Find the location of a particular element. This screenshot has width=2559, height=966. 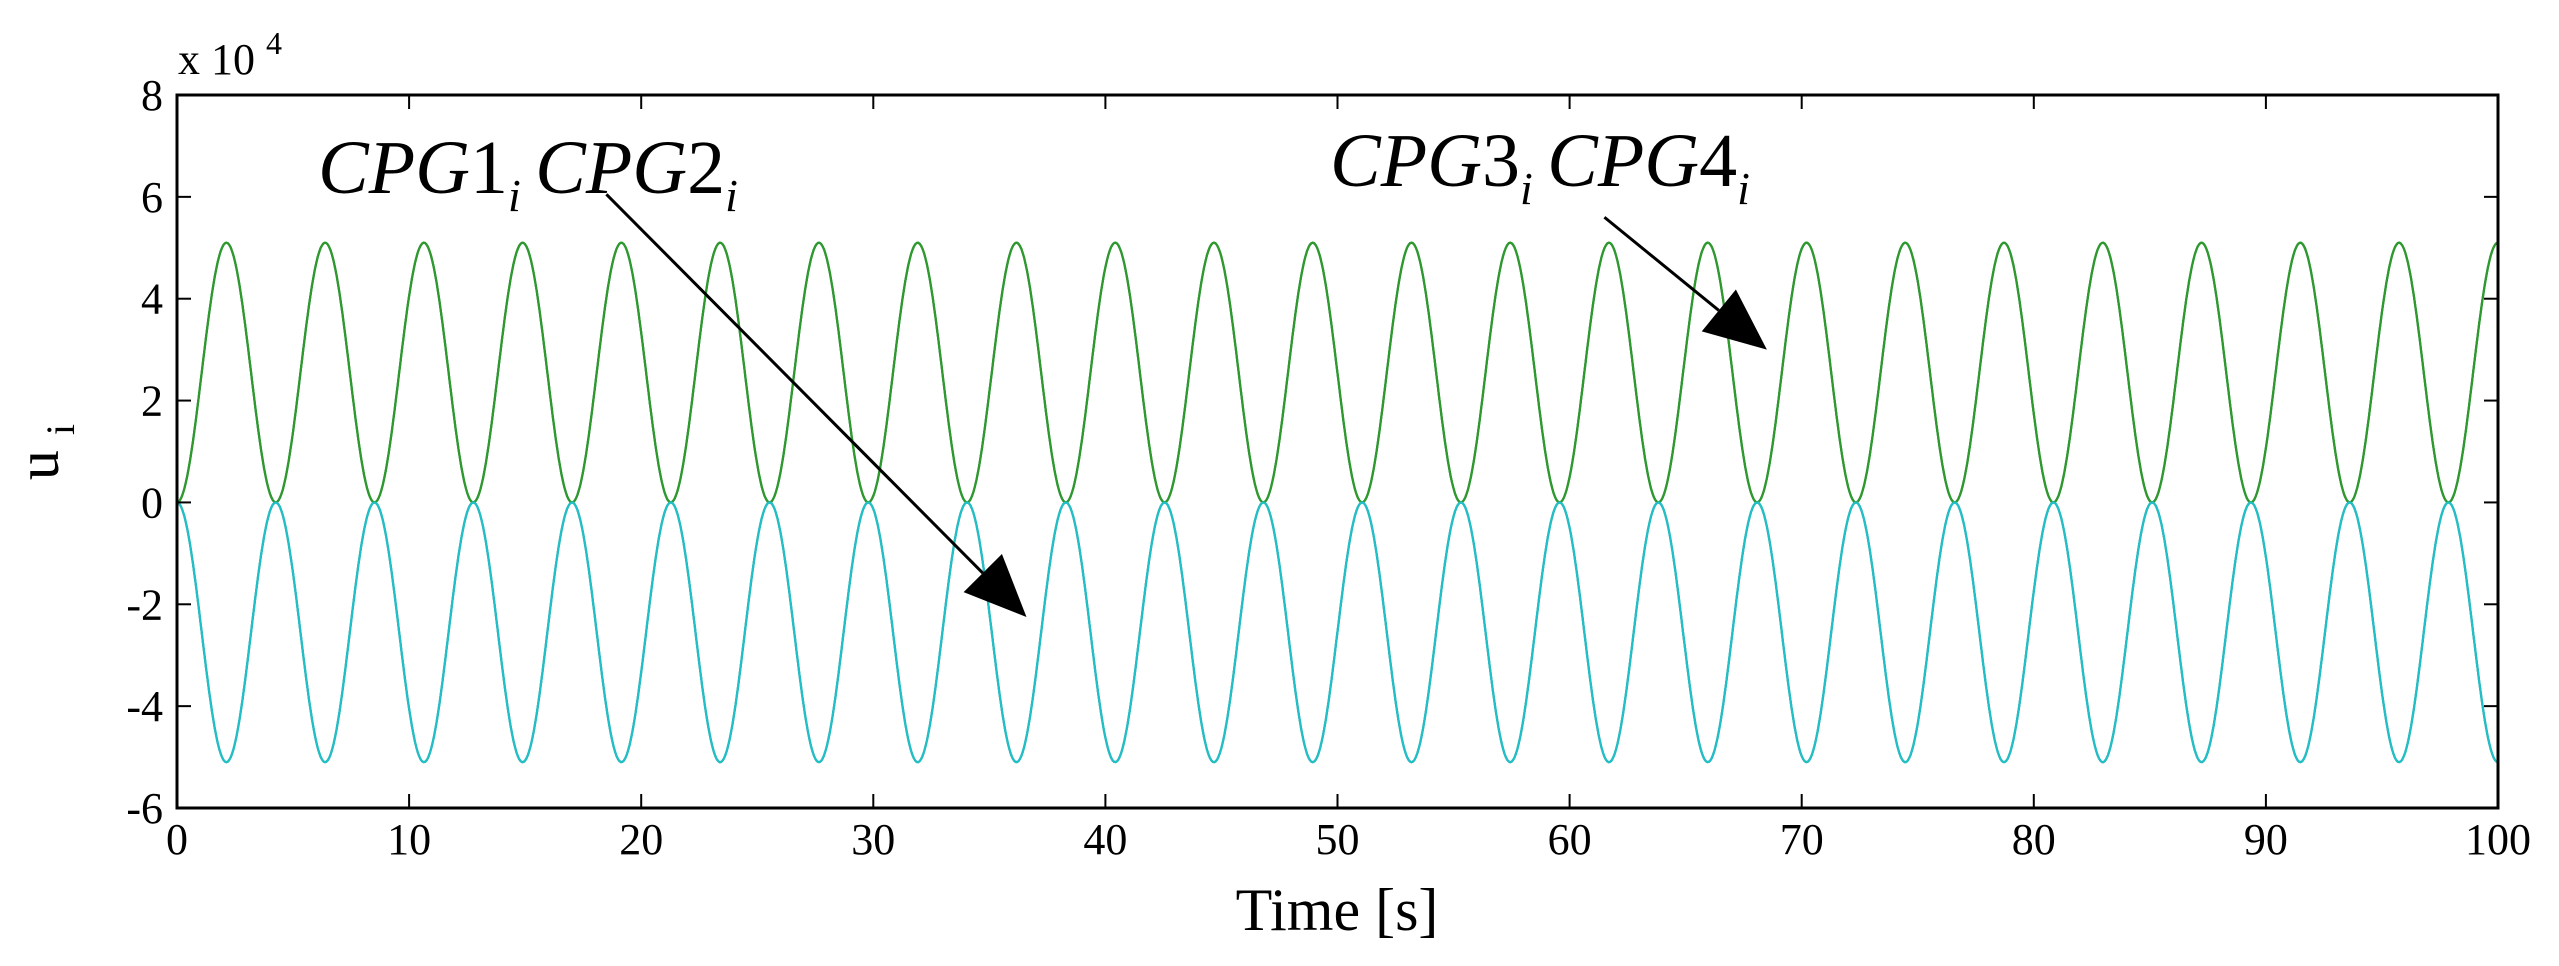

x-tick-label: 40 is located at coordinates (1105, 839).